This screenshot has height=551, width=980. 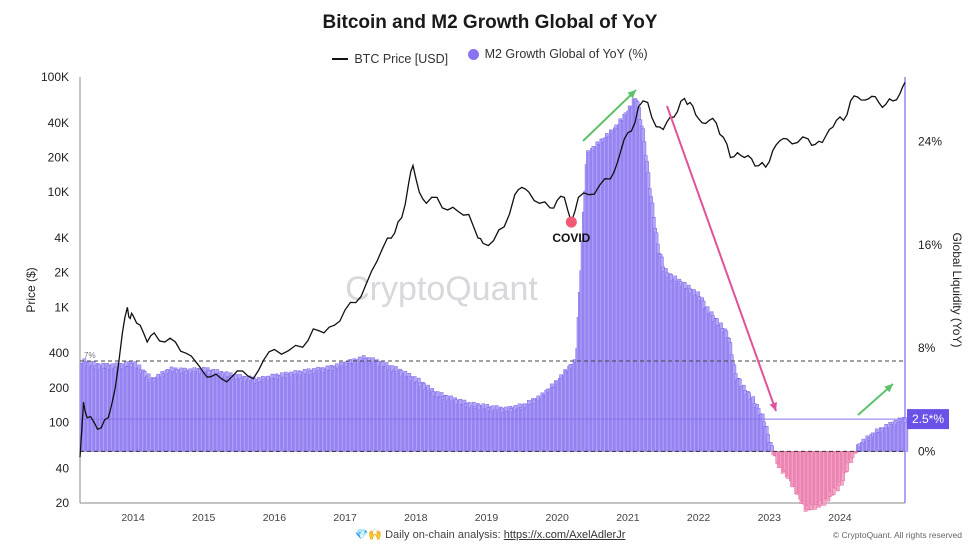 I want to click on footer-link: https://x.com/AxelAdlerJr, so click(x=564, y=535).